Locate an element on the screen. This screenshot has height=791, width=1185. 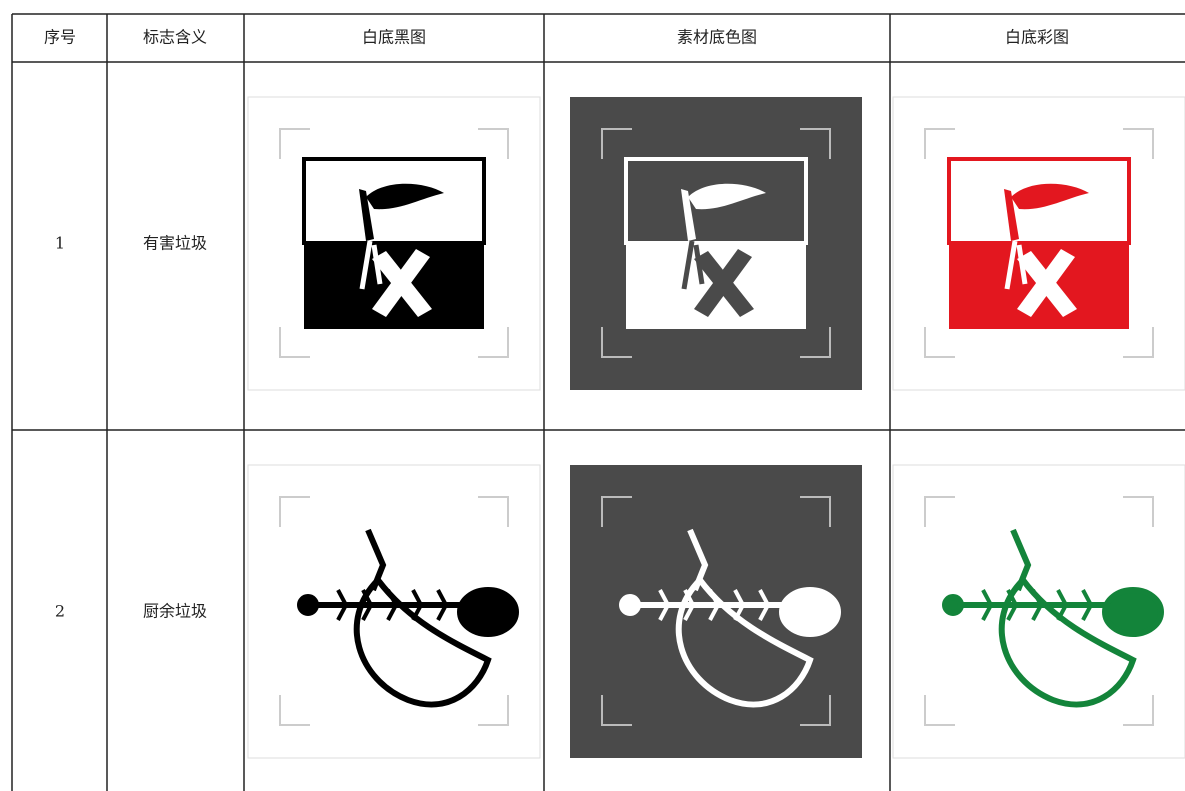
header-cell: 标志含义 is located at coordinates (175, 37).